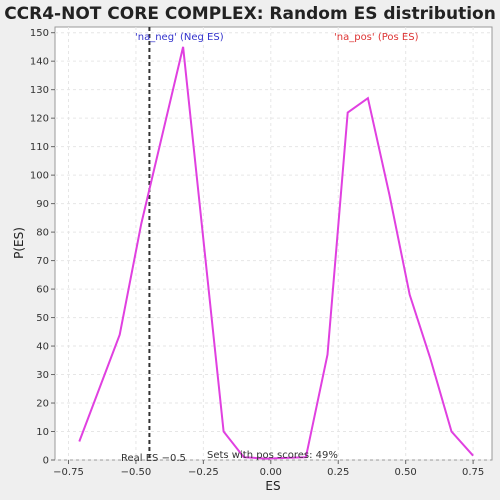 The height and width of the screenshot is (500, 500). What do you see at coordinates (272, 455) in the screenshot?
I see `pos-scores-annotation: Sets with pos scores: 49%` at bounding box center [272, 455].